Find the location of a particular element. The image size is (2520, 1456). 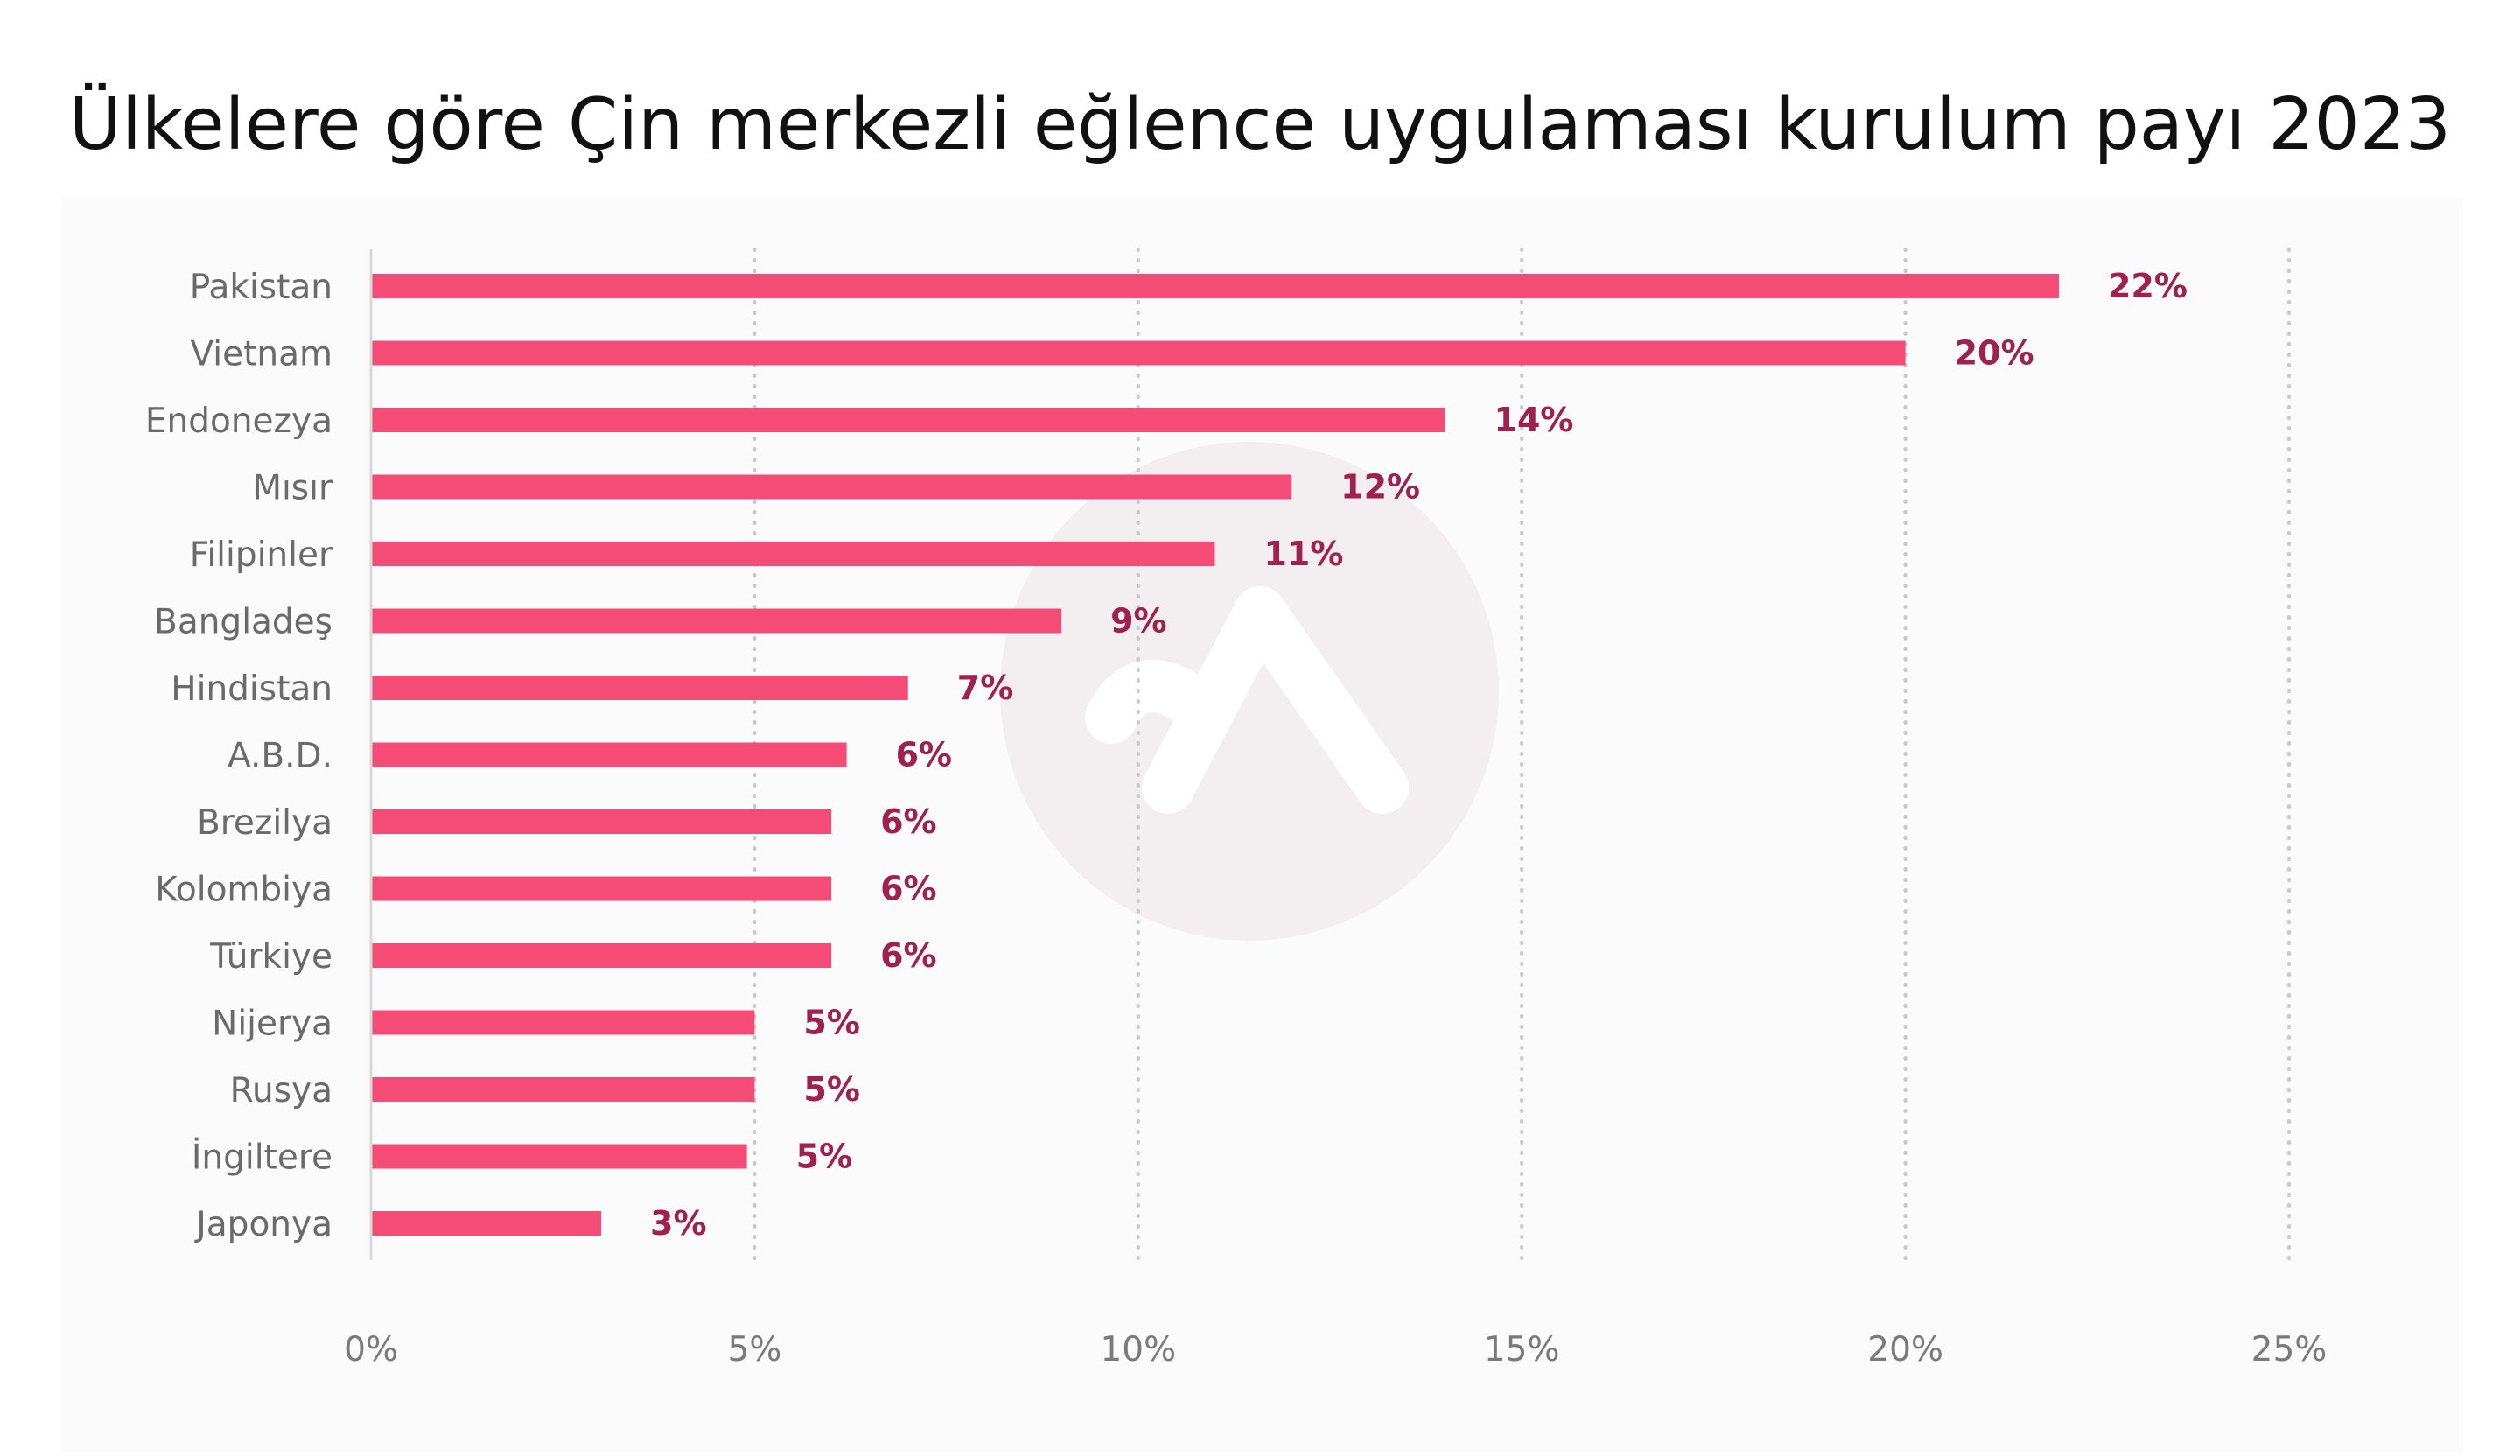

data-label: 14% is located at coordinates (1534, 420).